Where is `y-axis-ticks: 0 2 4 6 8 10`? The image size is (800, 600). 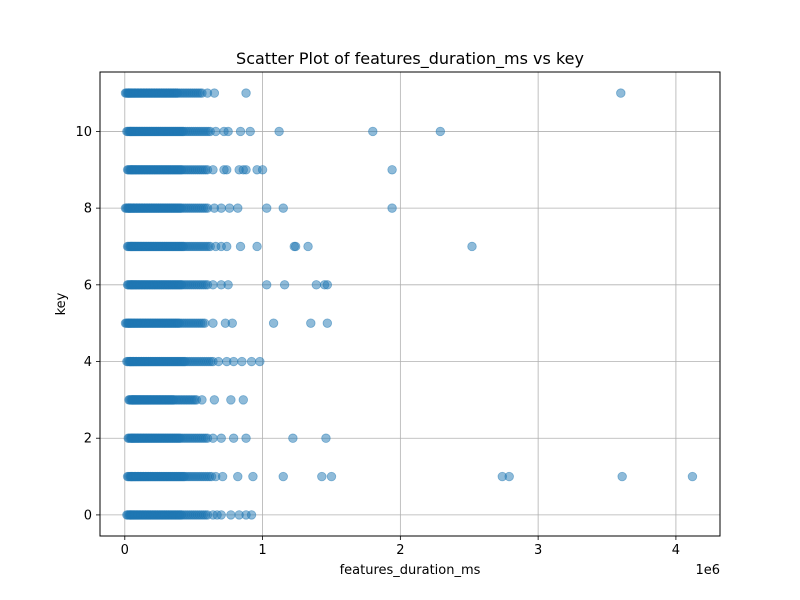
y-axis-ticks: 0 2 4 6 8 10 is located at coordinates (87, 324).